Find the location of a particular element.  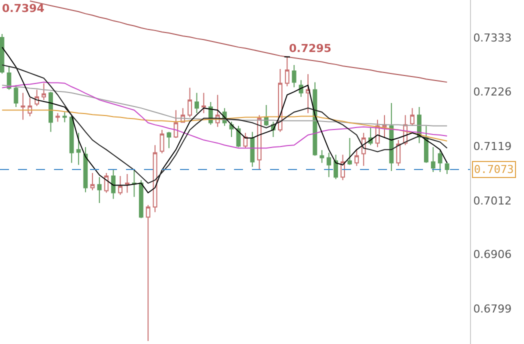

y-tick-label: 0.6906 is located at coordinates (492, 255).